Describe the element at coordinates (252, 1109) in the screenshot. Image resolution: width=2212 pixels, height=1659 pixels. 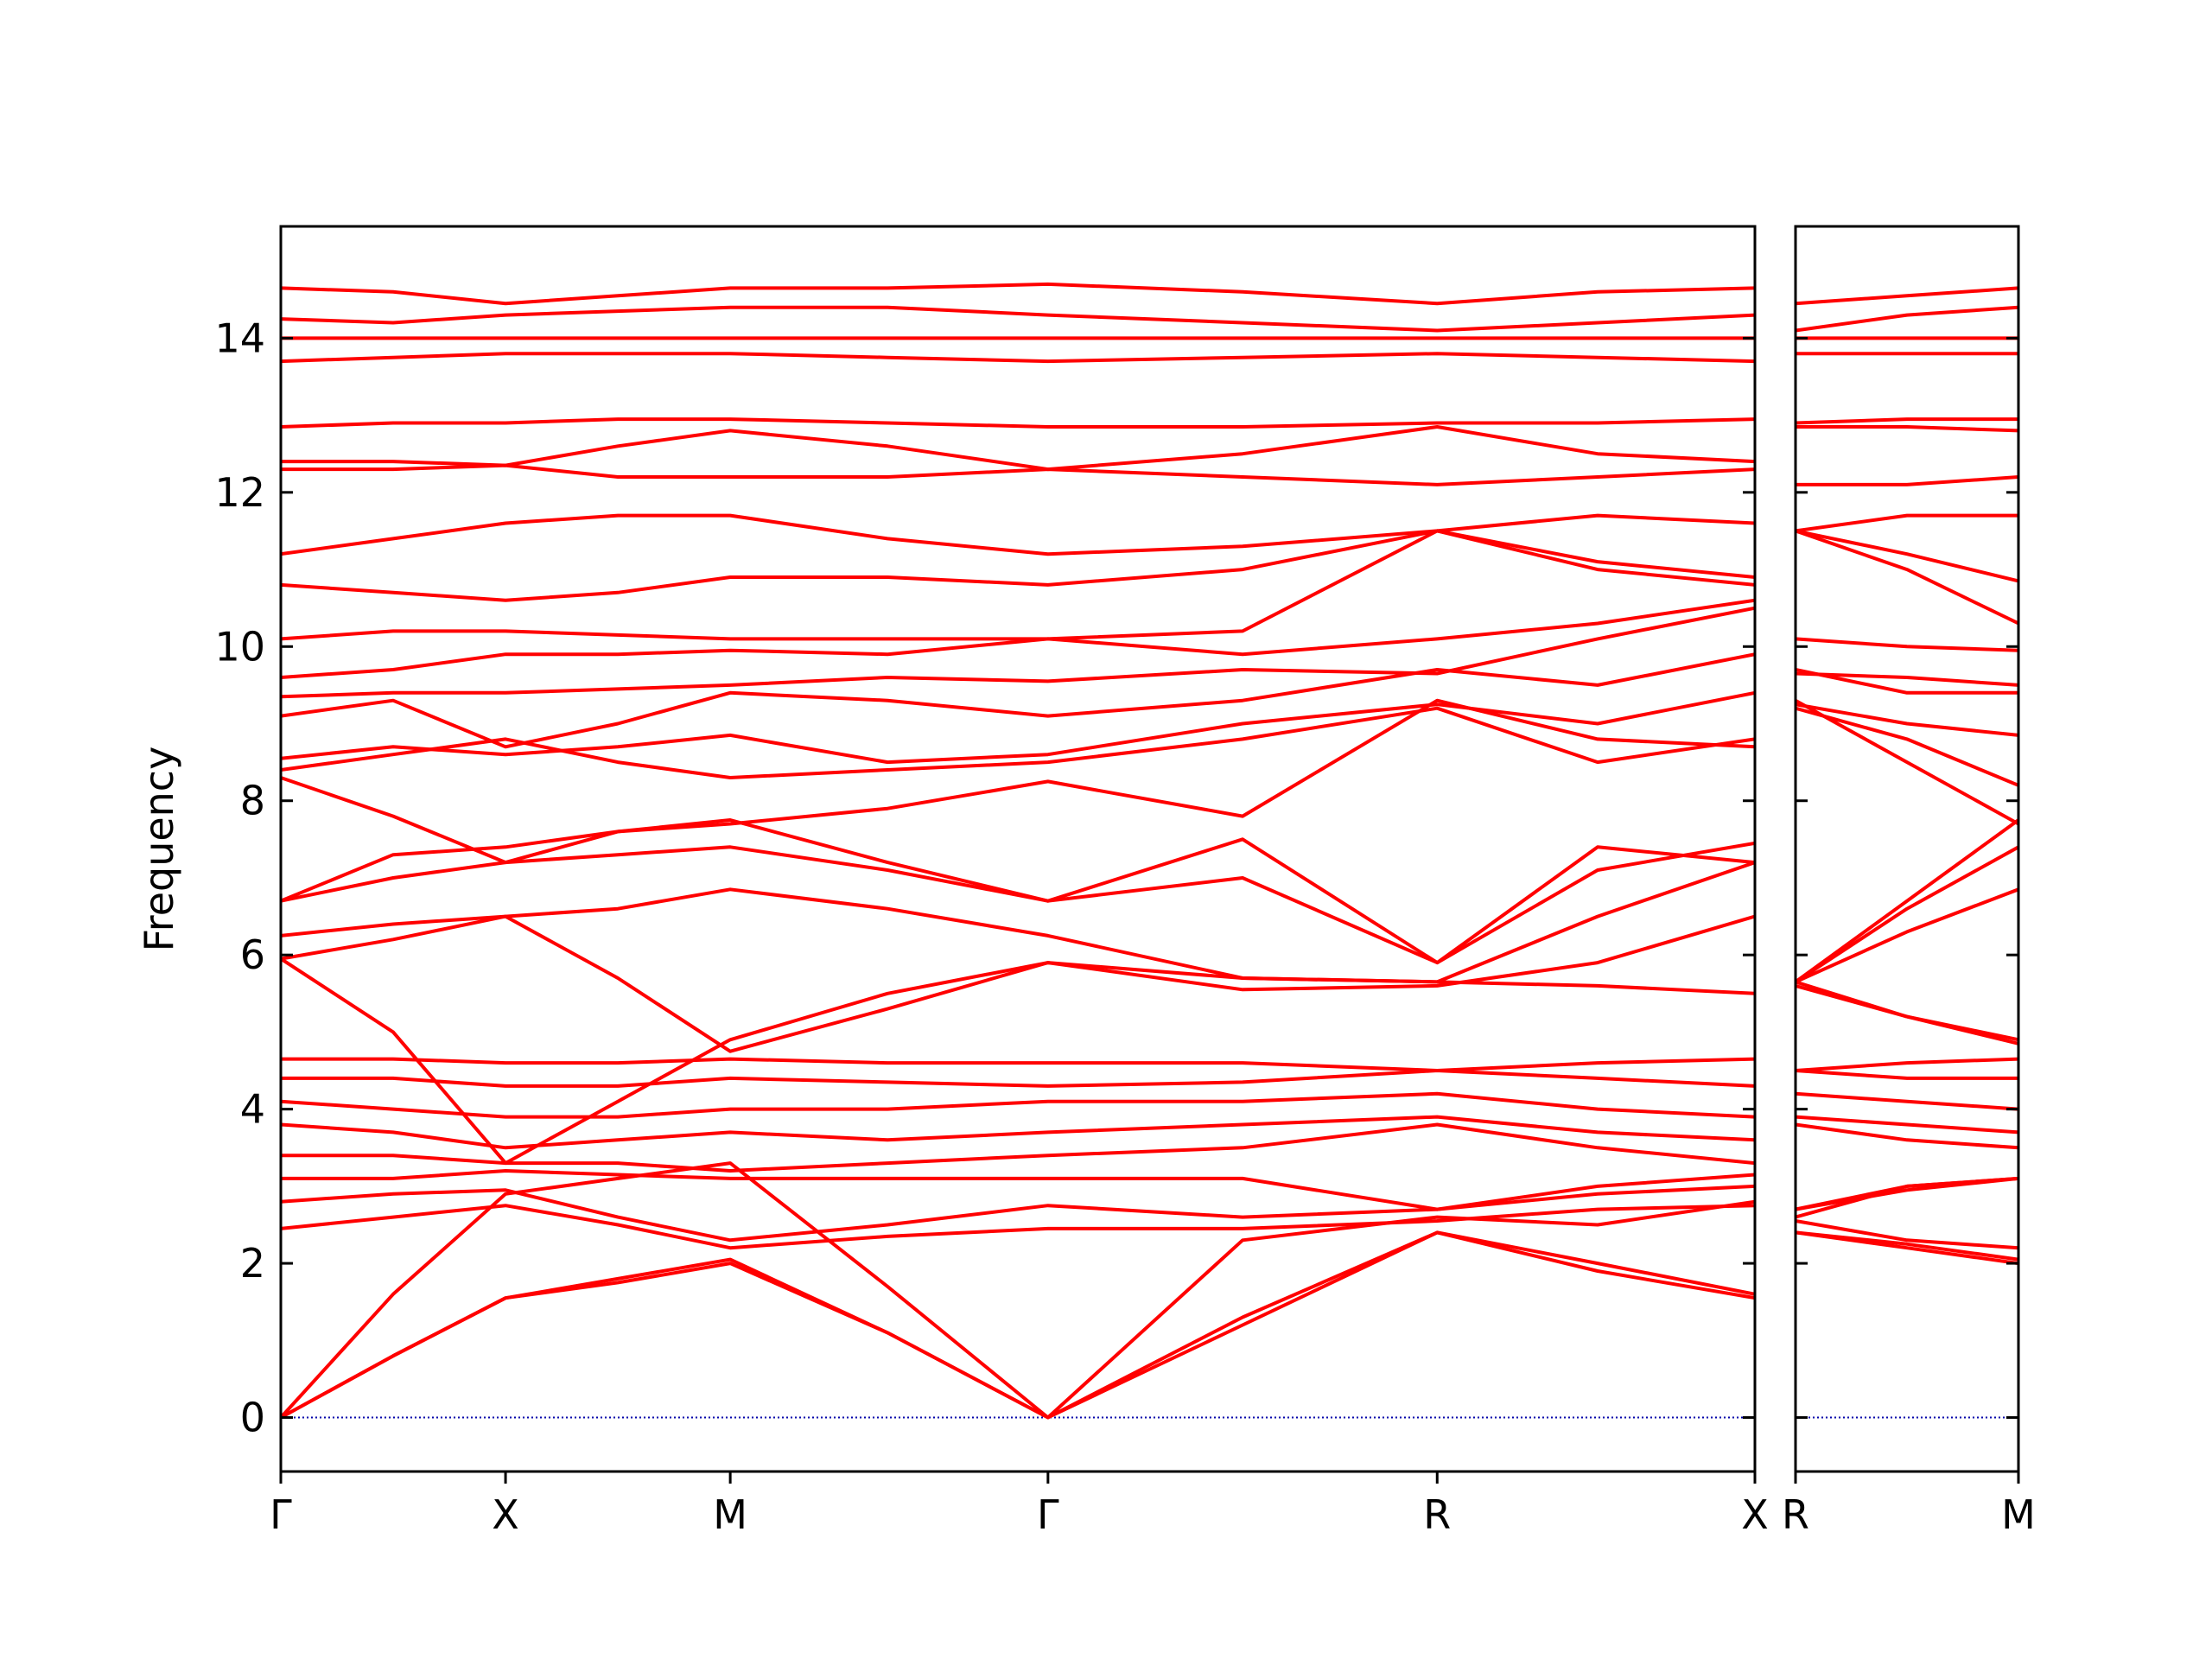
I see `y-tick-label: 4` at that location.